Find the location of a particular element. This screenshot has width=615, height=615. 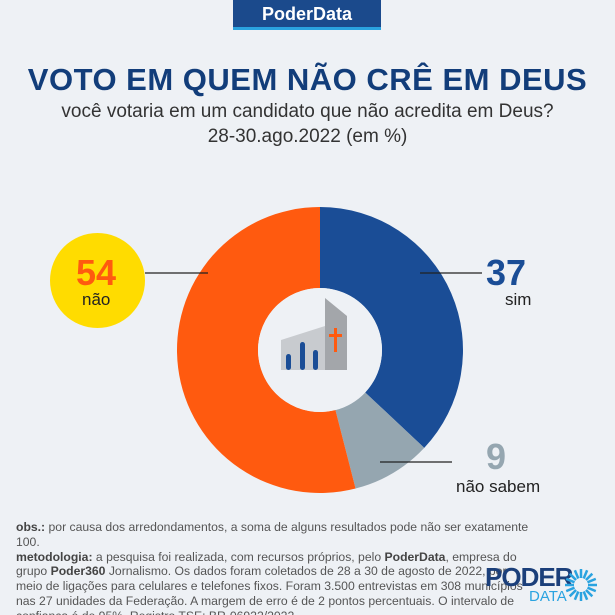

value-sim: 37 is located at coordinates (506, 272).